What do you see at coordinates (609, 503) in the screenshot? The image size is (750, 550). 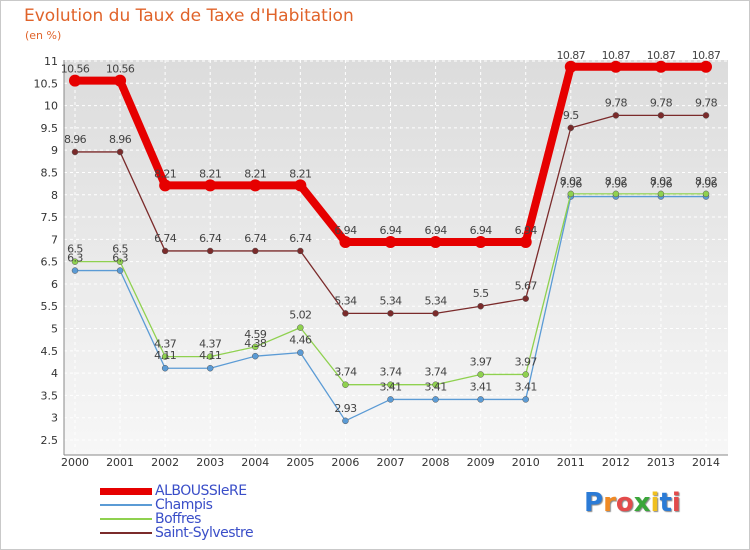 I see `logo-letter: r` at bounding box center [609, 503].